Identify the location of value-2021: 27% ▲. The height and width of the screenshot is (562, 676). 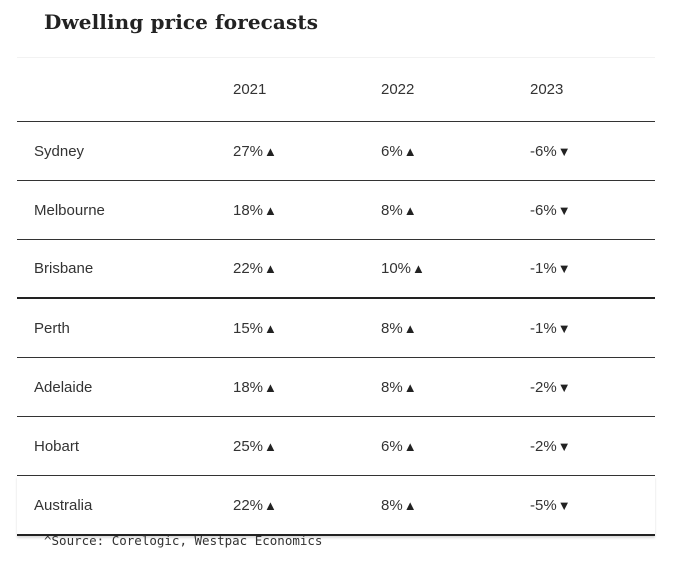
(255, 151).